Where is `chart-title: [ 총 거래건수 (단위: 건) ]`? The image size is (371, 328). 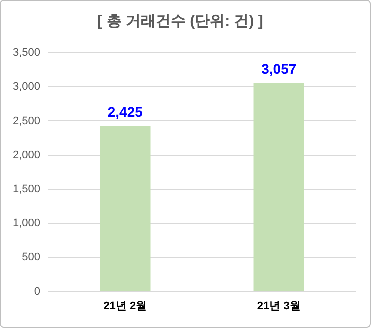
chart-title: [ 총 거래건수 (단위: 건) ] is located at coordinates (181, 21).